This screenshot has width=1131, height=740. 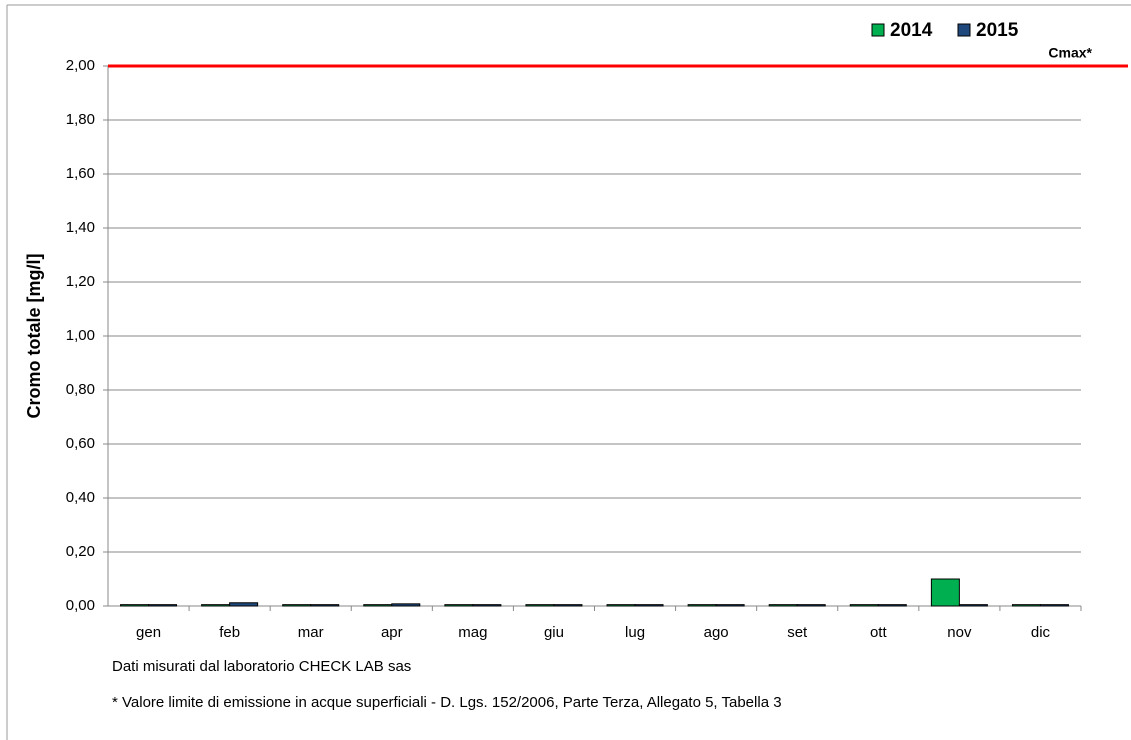 I want to click on x-tick-label: dic, so click(x=1041, y=632).